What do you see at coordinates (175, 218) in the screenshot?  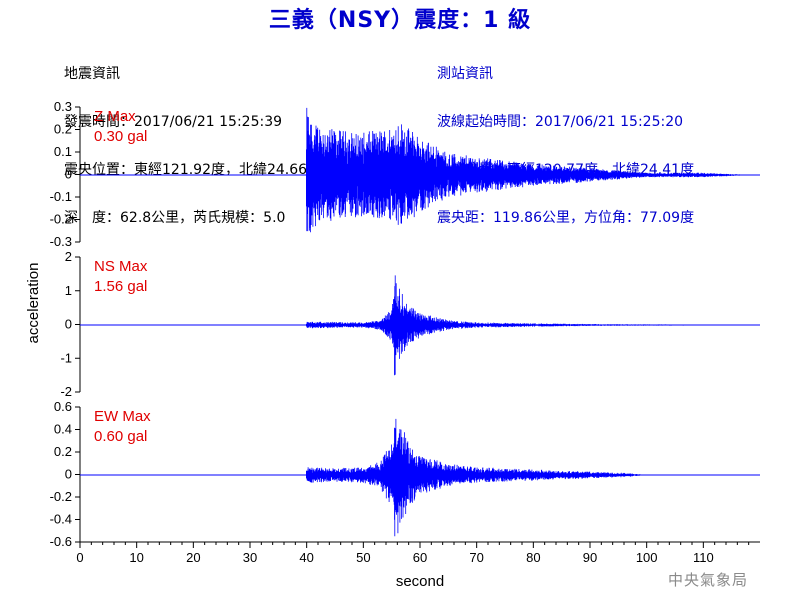 I see `quake-depth-magnitude: 深 度：62.8公里，芮氏規模：5.0` at bounding box center [175, 218].